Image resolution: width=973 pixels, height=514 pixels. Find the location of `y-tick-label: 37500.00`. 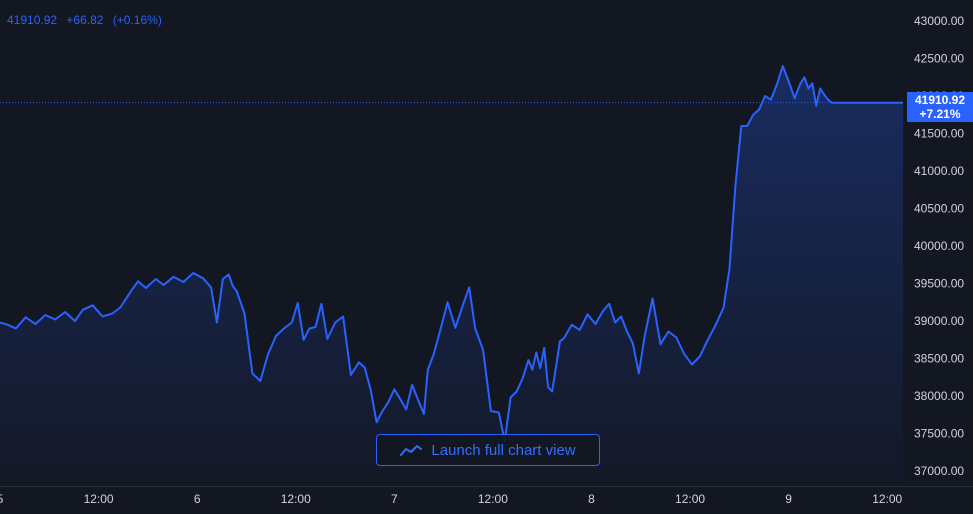

y-tick-label: 37500.00 is located at coordinates (939, 434).